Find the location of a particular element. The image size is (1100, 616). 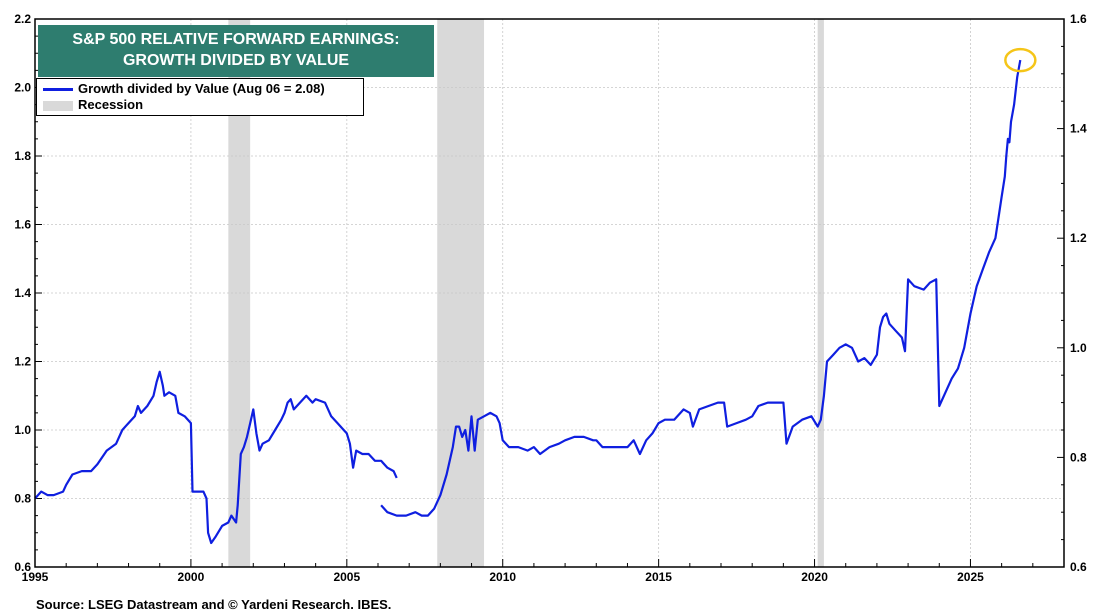

legend-item-growth-value: Growth divided by Value (Aug 06 = 2.08) is located at coordinates (184, 89).